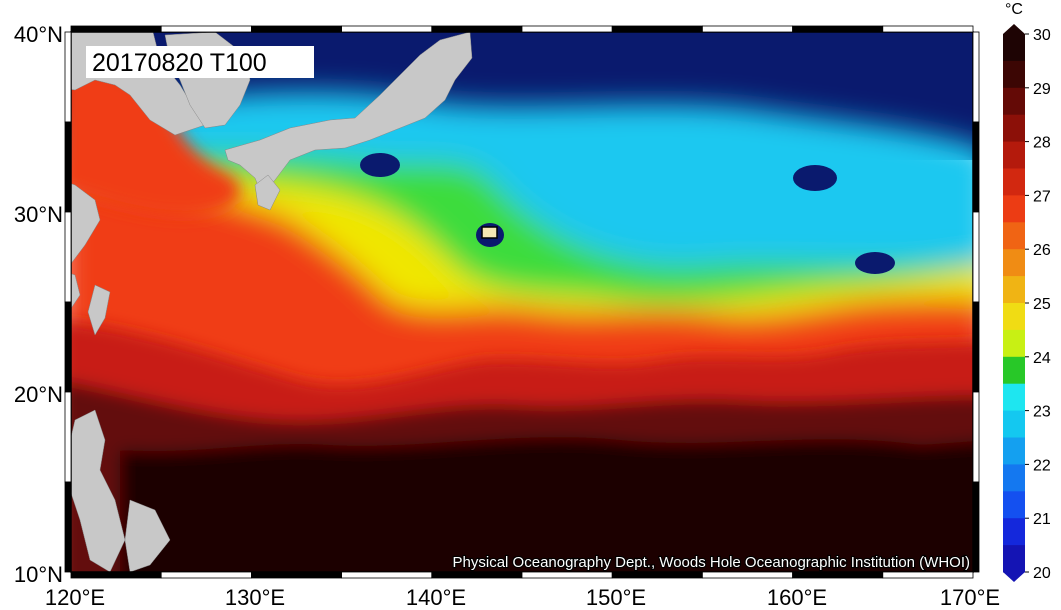 The image size is (1061, 610). What do you see at coordinates (1014, 9) in the screenshot?
I see `colorbar-unit: °C` at bounding box center [1014, 9].